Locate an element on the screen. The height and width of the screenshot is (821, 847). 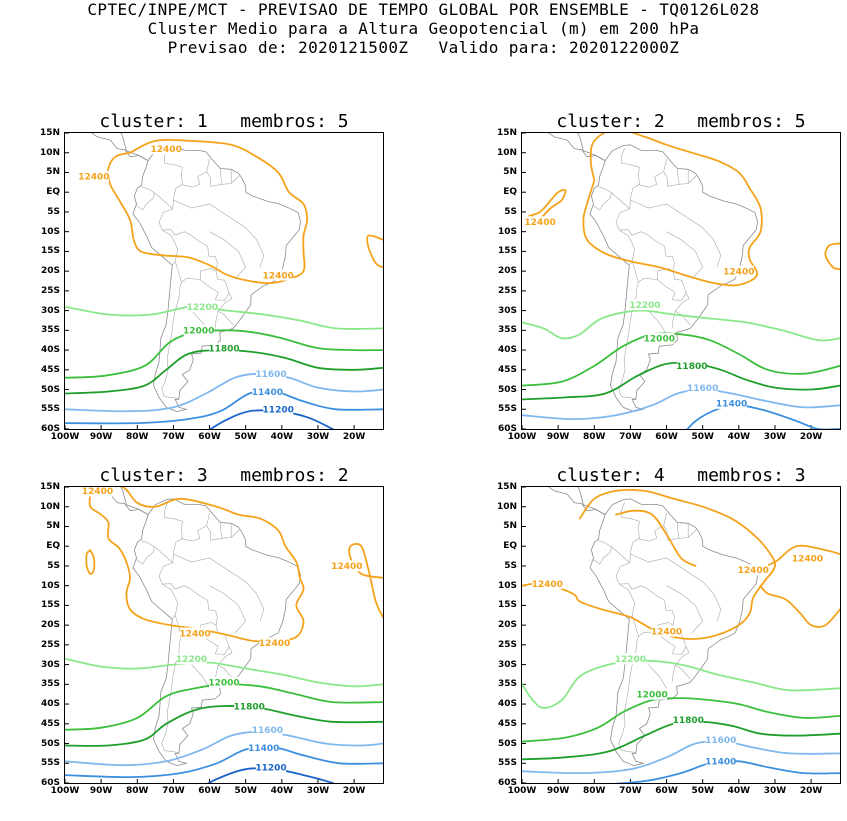
lon-tick-label: 80W is located at coordinates (137, 437).